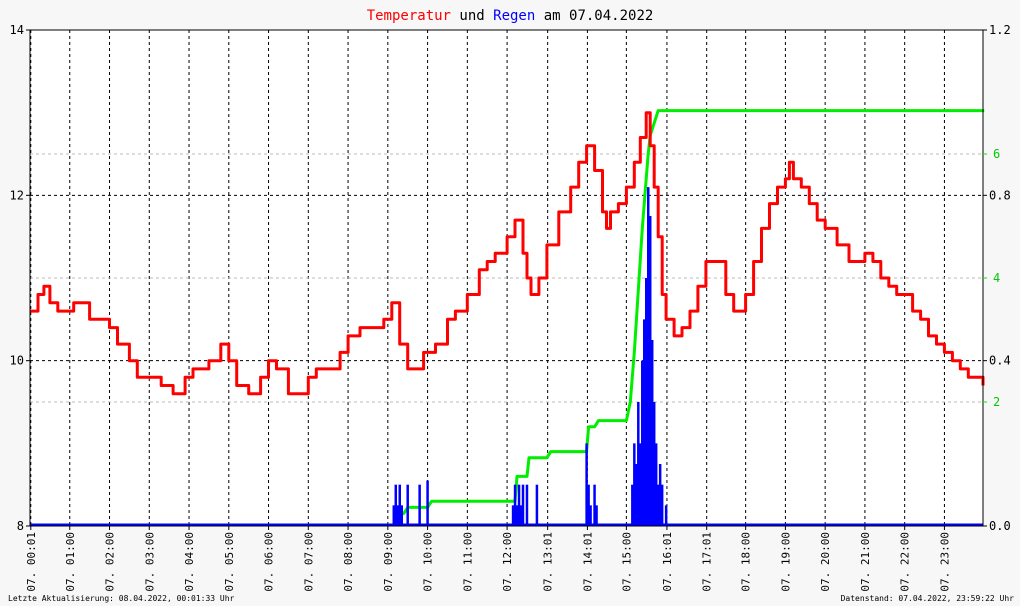  Describe the element at coordinates (927, 598) in the screenshot. I see `footer-data-status: Datenstand: 07.04.2022, 23:59:22 Uhr` at that location.